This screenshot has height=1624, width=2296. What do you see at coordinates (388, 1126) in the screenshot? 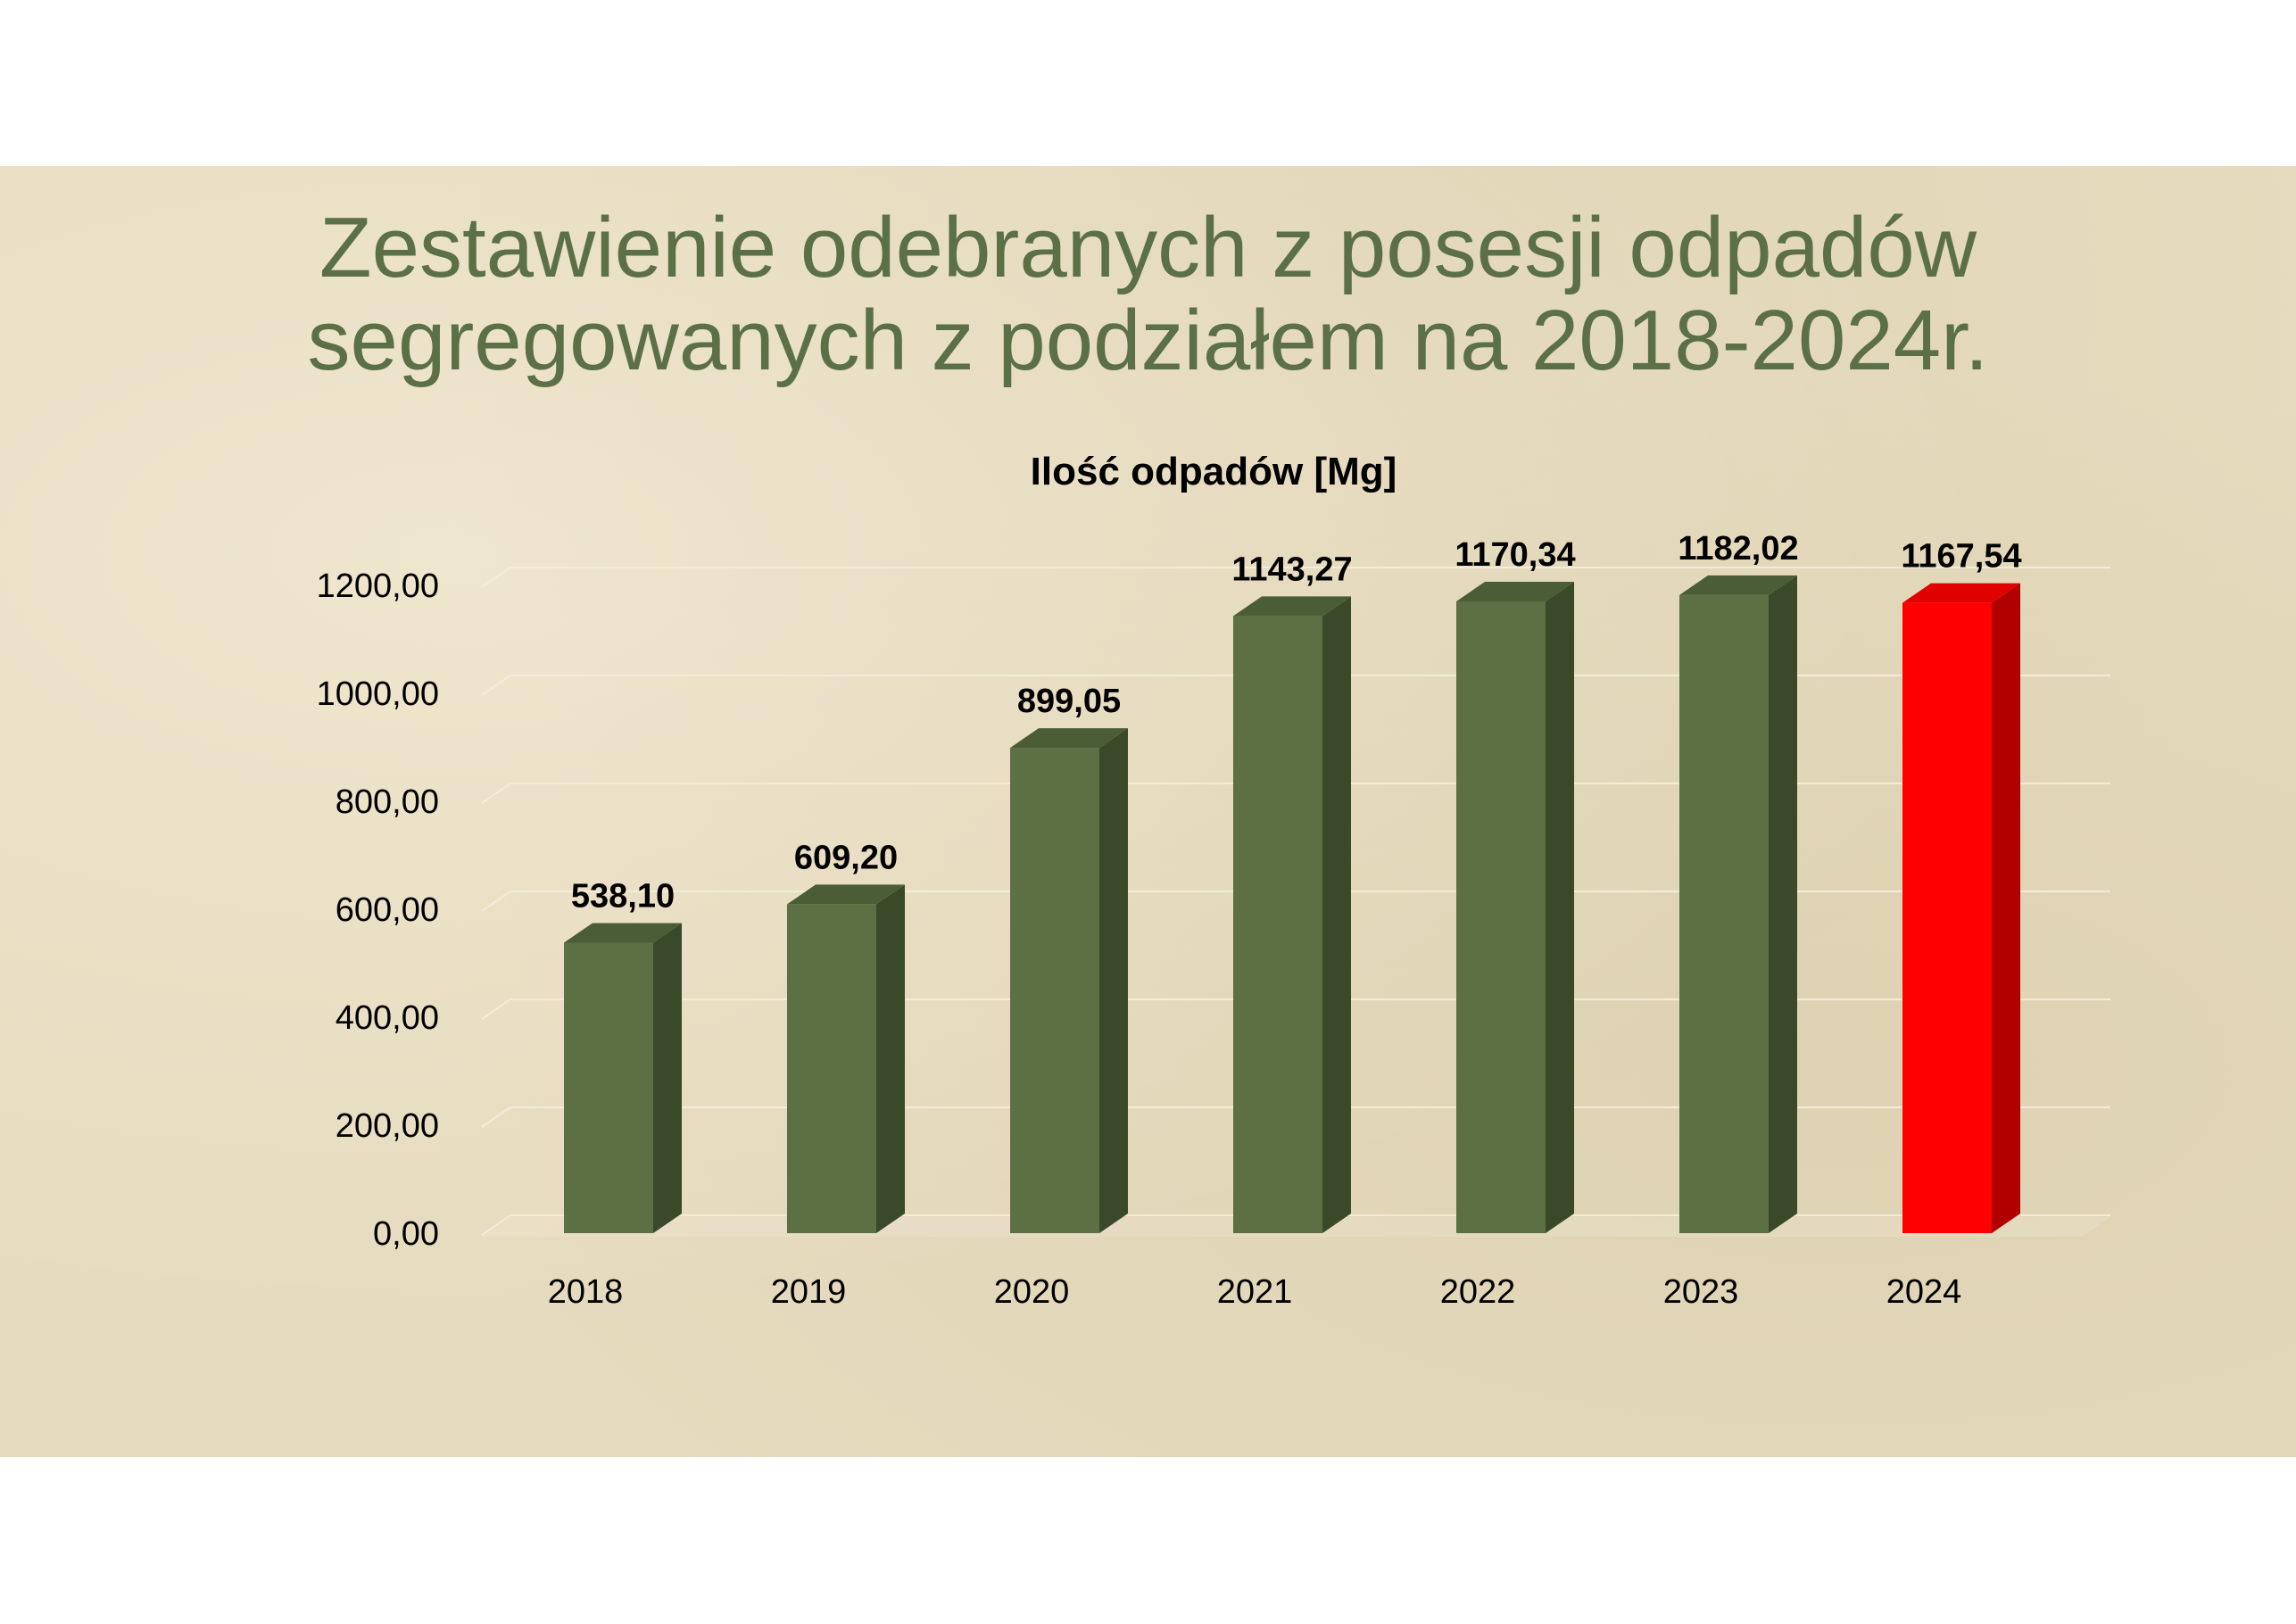
I see `y-tick-label: 200,00` at bounding box center [388, 1126].